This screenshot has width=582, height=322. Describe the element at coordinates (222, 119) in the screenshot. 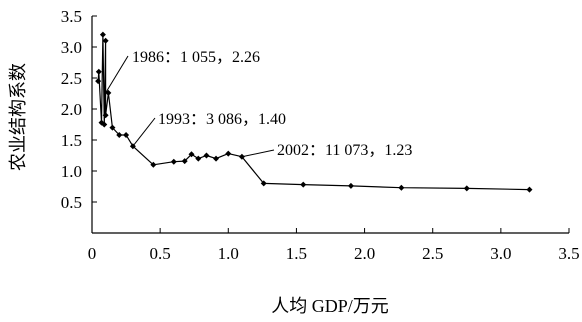

I see `annotation-label: 1993：3 086，1.40` at that location.